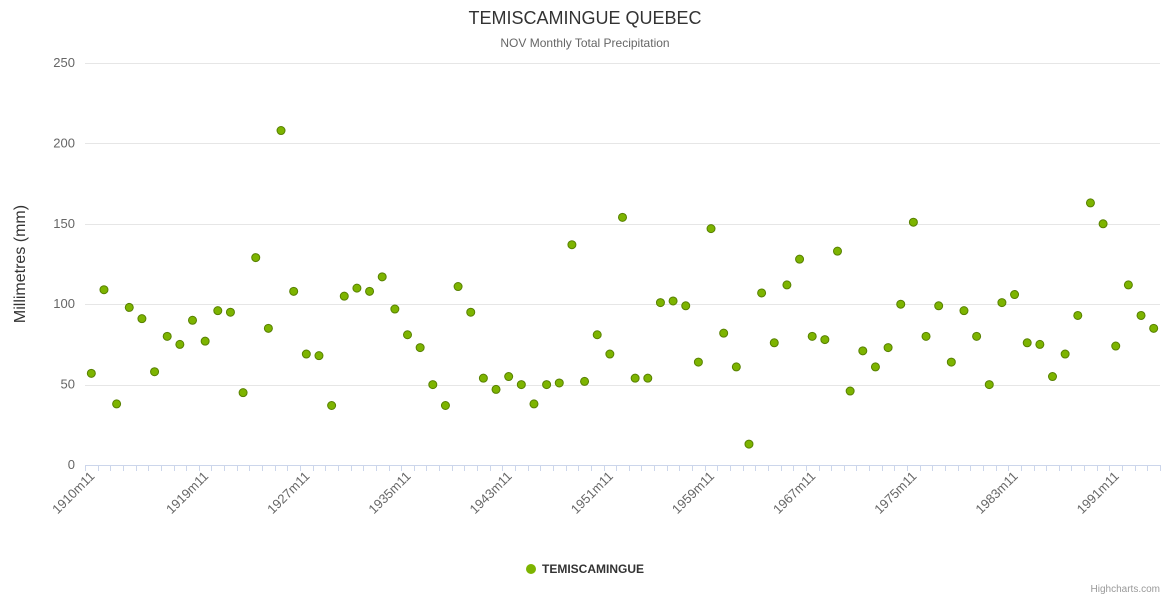 The width and height of the screenshot is (1170, 600). I want to click on svg-text: 1983m11, so click(996, 493).